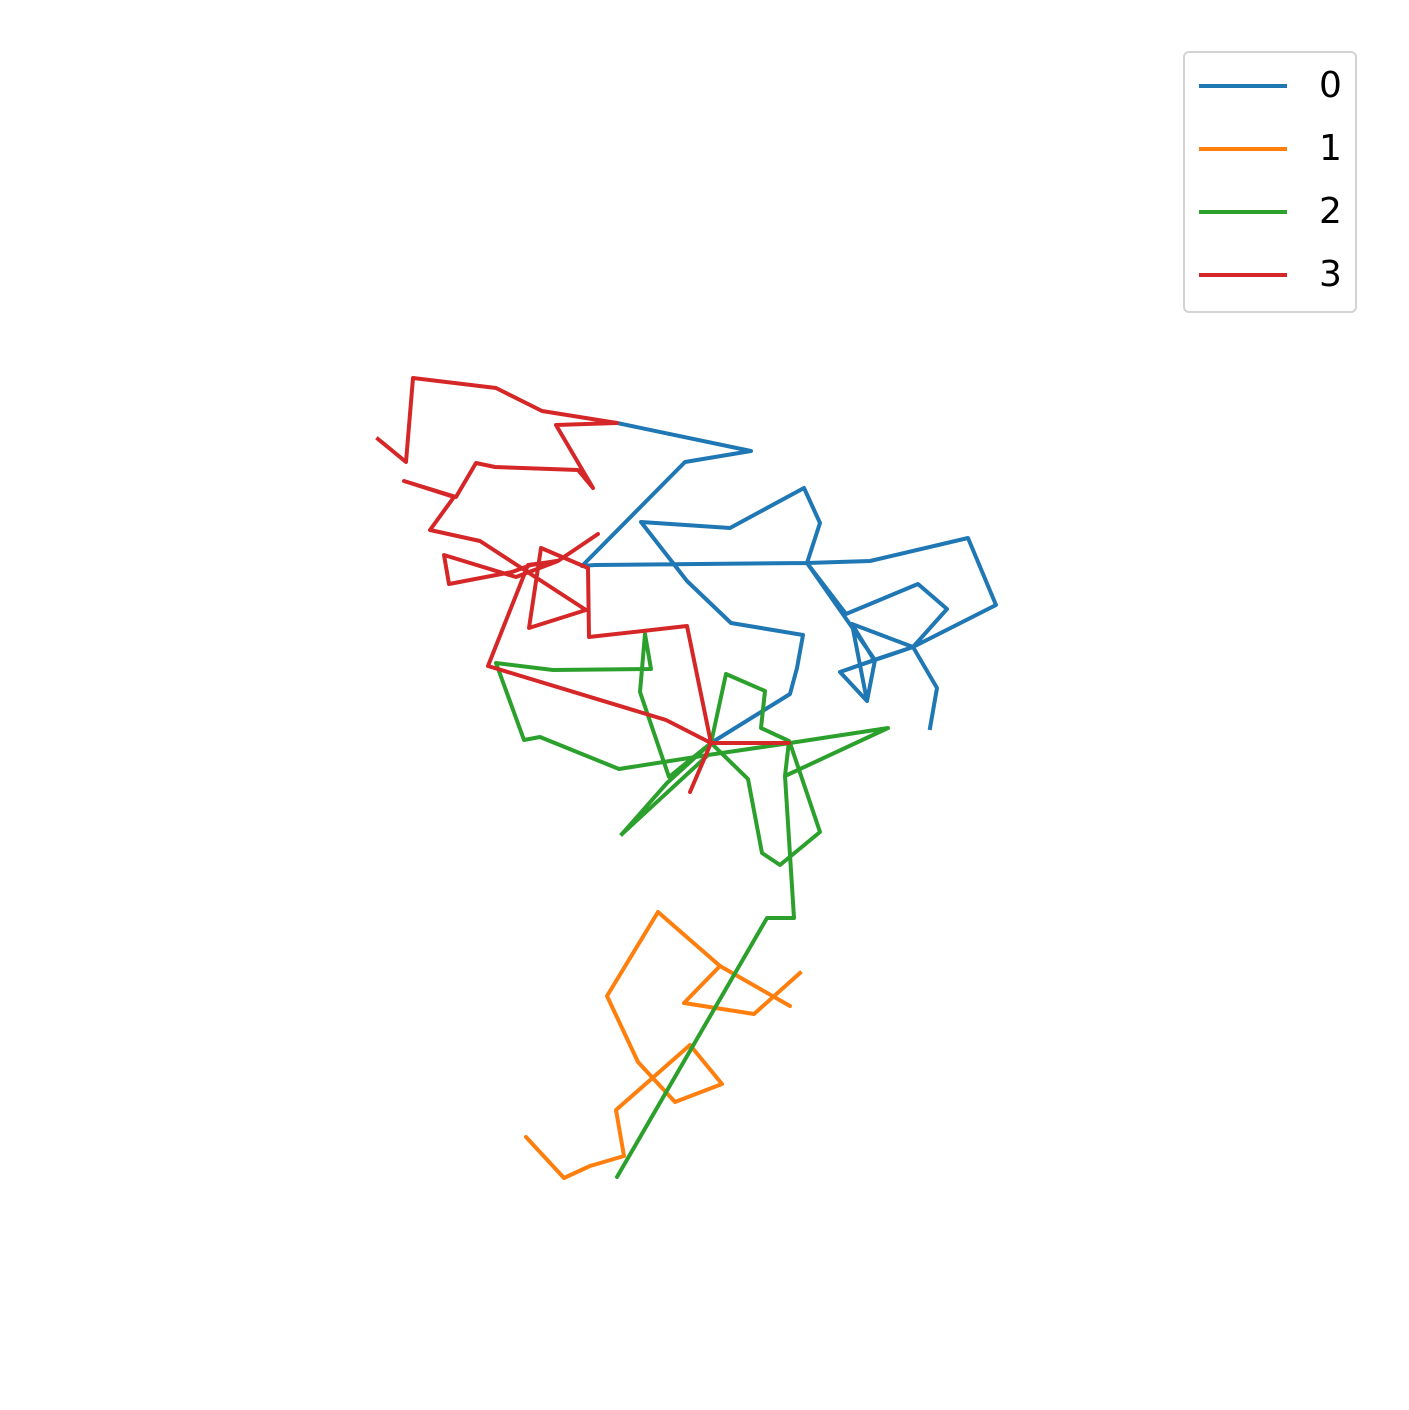 The height and width of the screenshot is (1410, 1409). I want to click on legend-entry-2: 2, so click(1272, 212).